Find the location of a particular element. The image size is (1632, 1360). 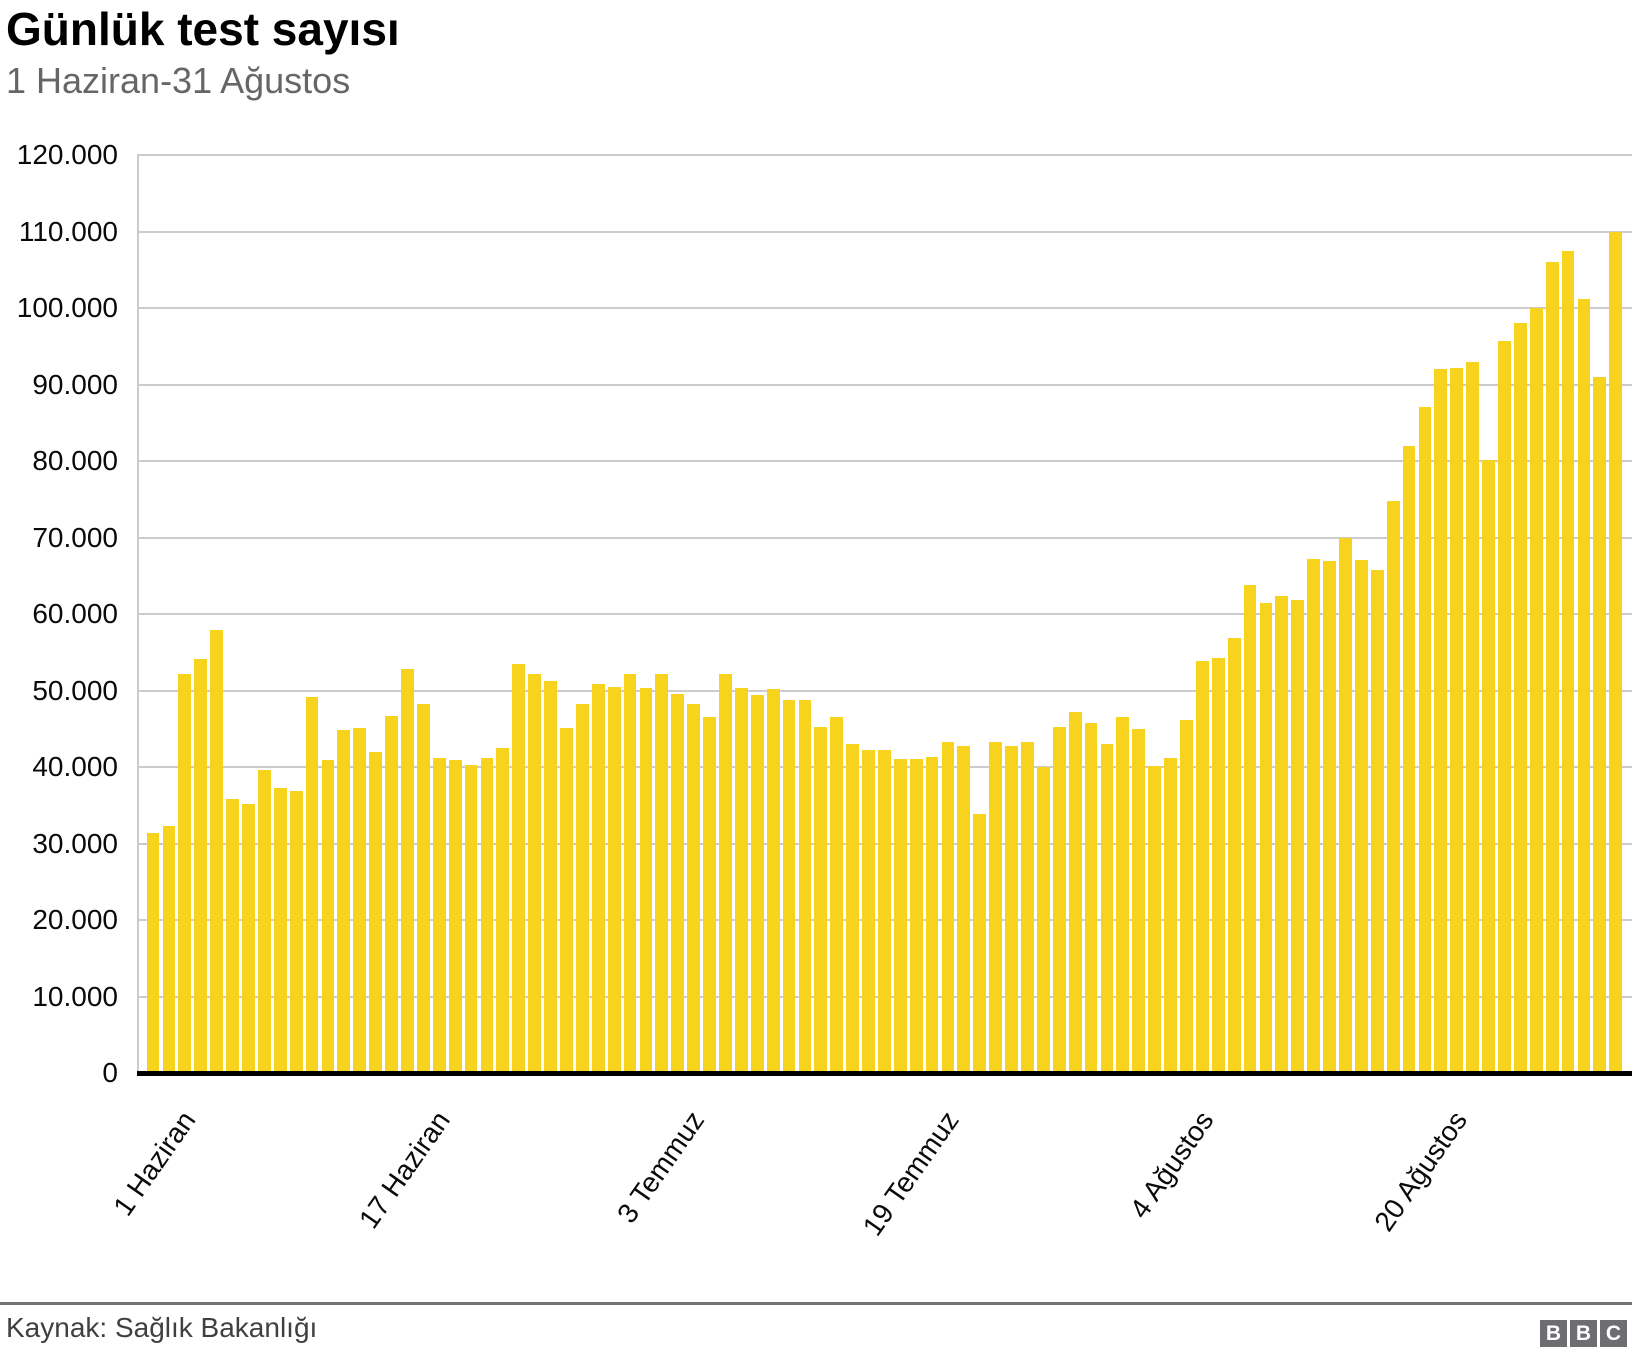

chart-subtitle: 1 Haziran-31 Ağustos is located at coordinates (178, 80).